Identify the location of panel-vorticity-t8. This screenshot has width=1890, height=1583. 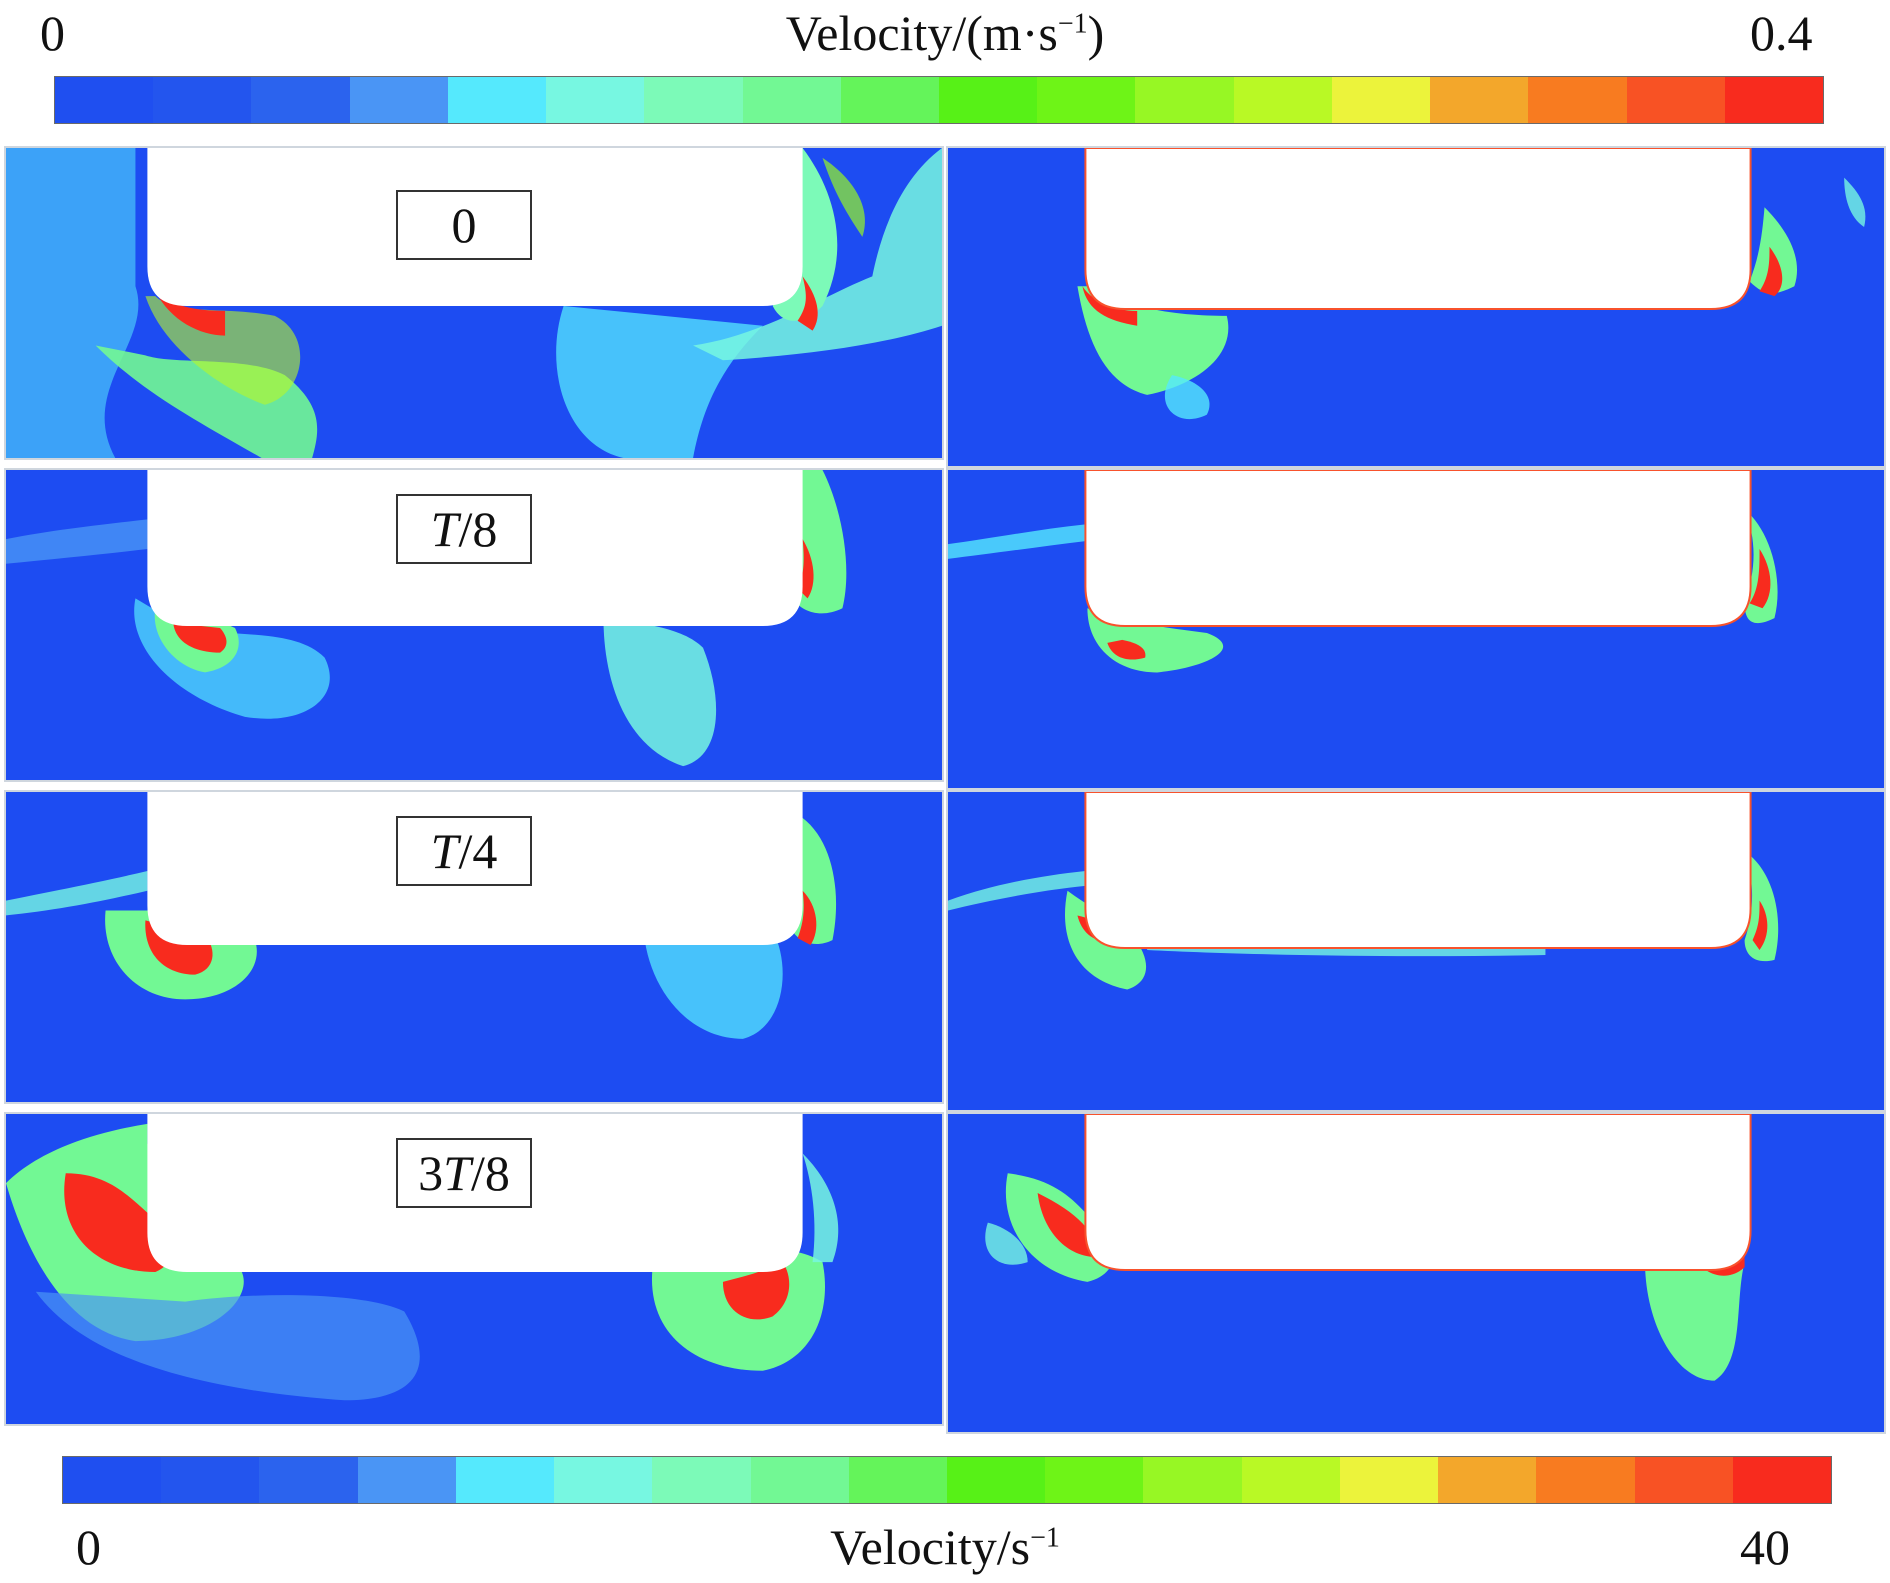
(1416, 629).